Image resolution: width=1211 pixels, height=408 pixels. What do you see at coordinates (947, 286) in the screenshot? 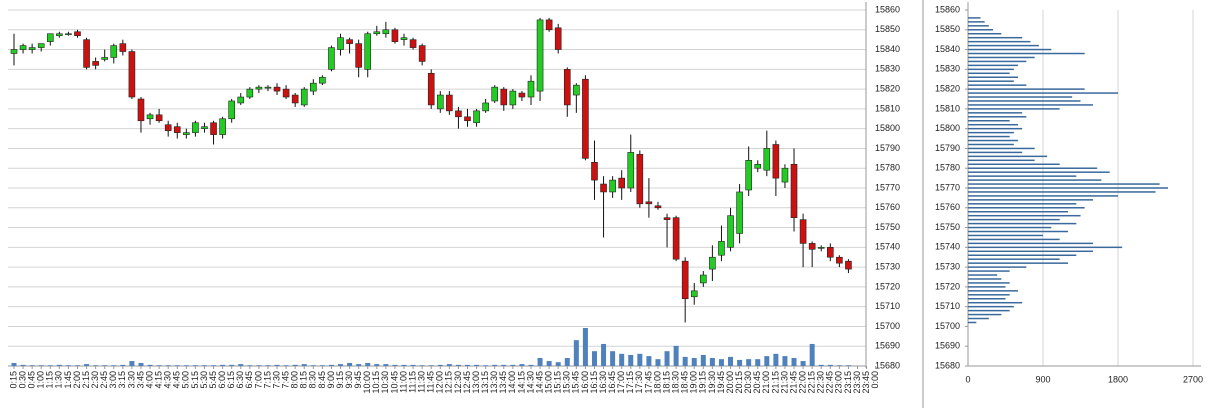
I see `y-tick-label: 15720` at bounding box center [947, 286].